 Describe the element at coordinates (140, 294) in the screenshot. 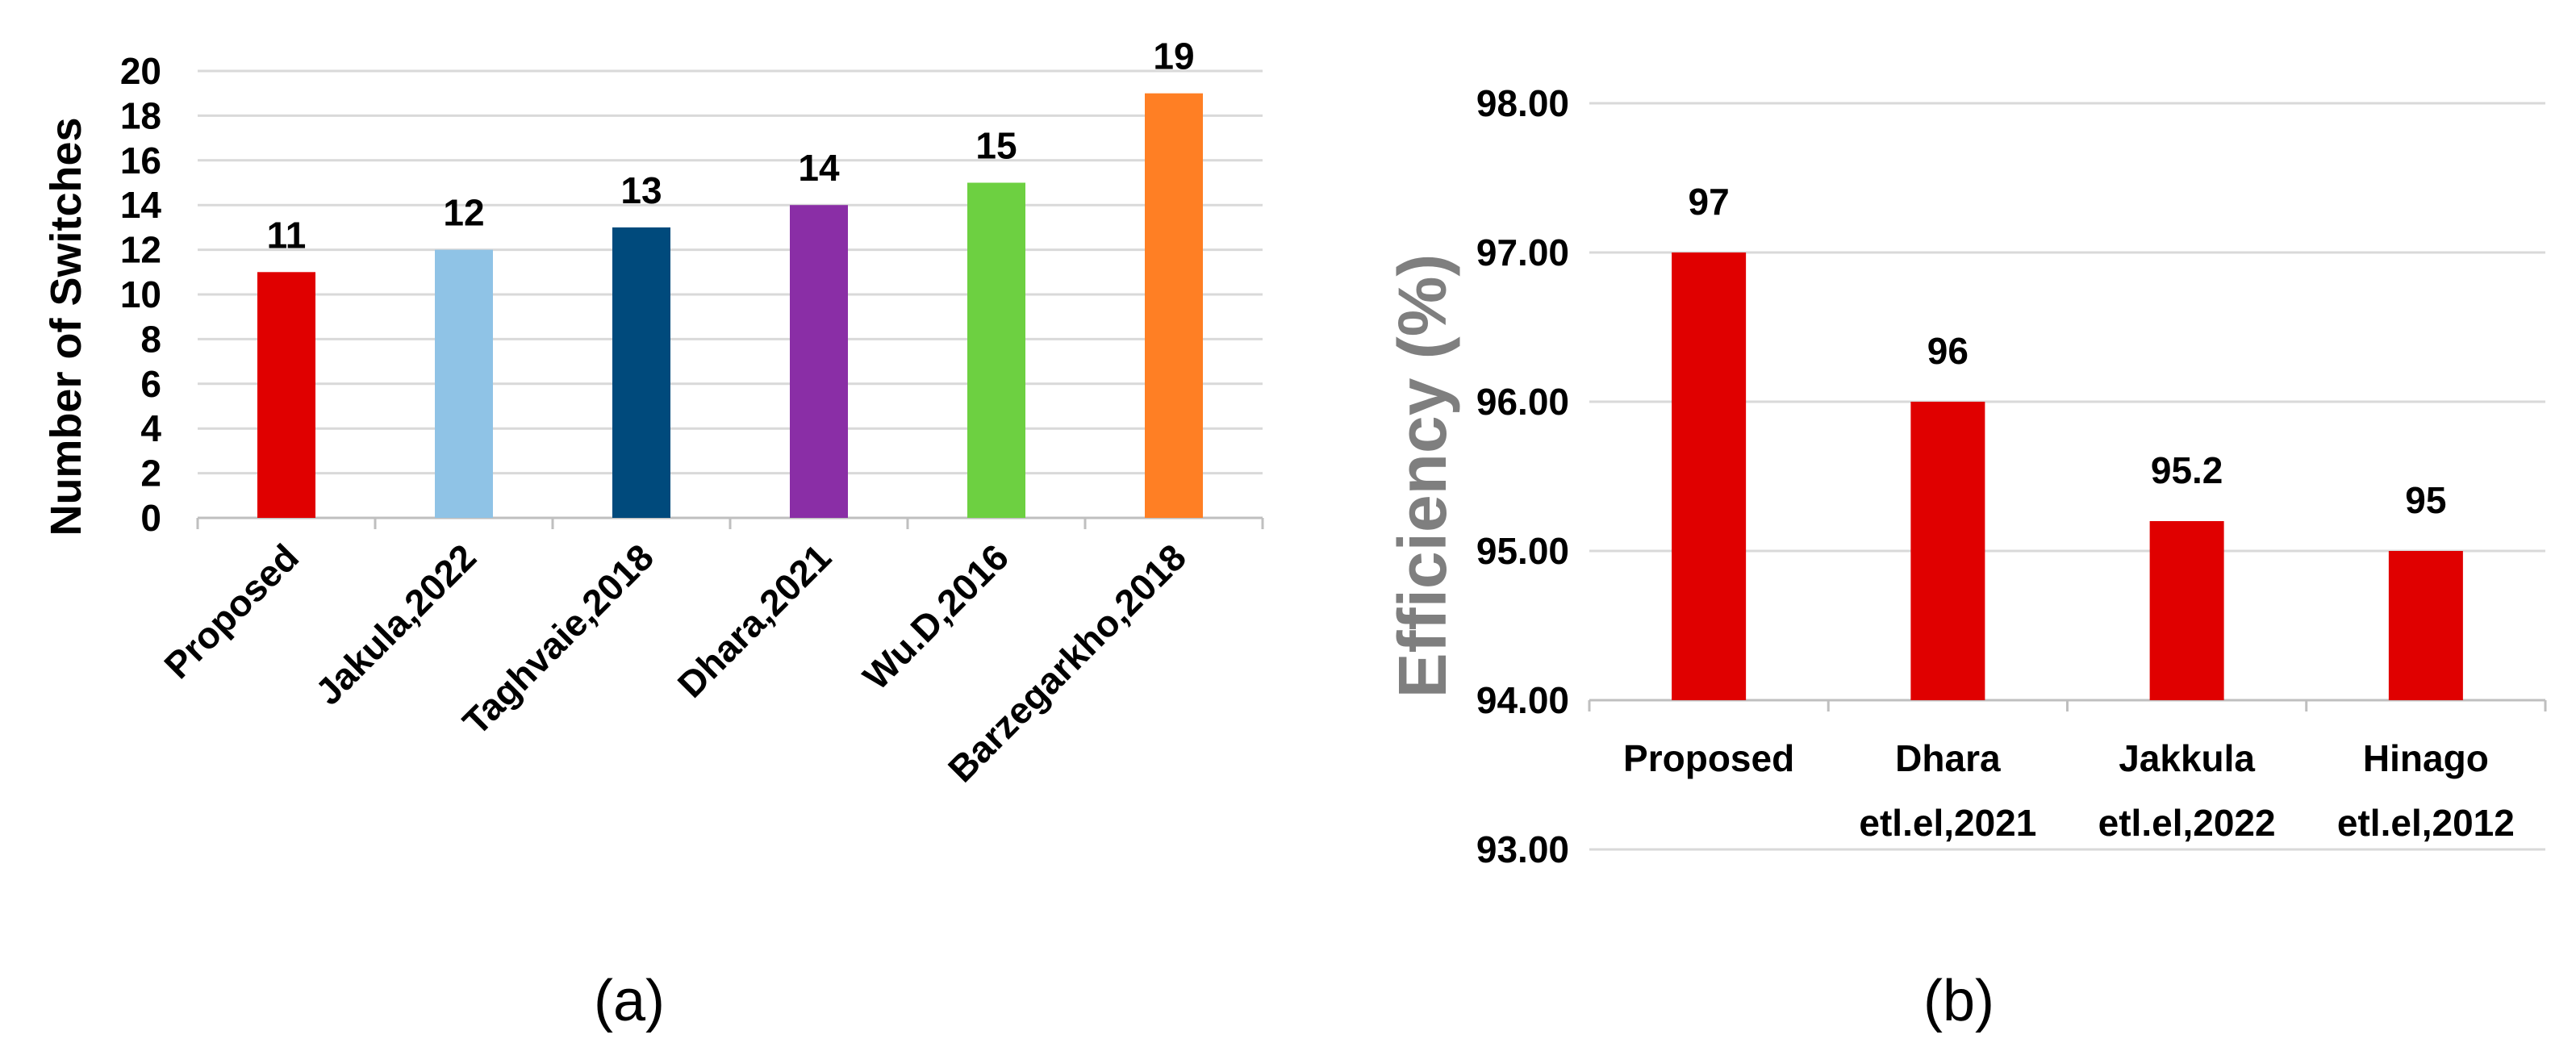

I see `y-tick-label-a: 10` at that location.